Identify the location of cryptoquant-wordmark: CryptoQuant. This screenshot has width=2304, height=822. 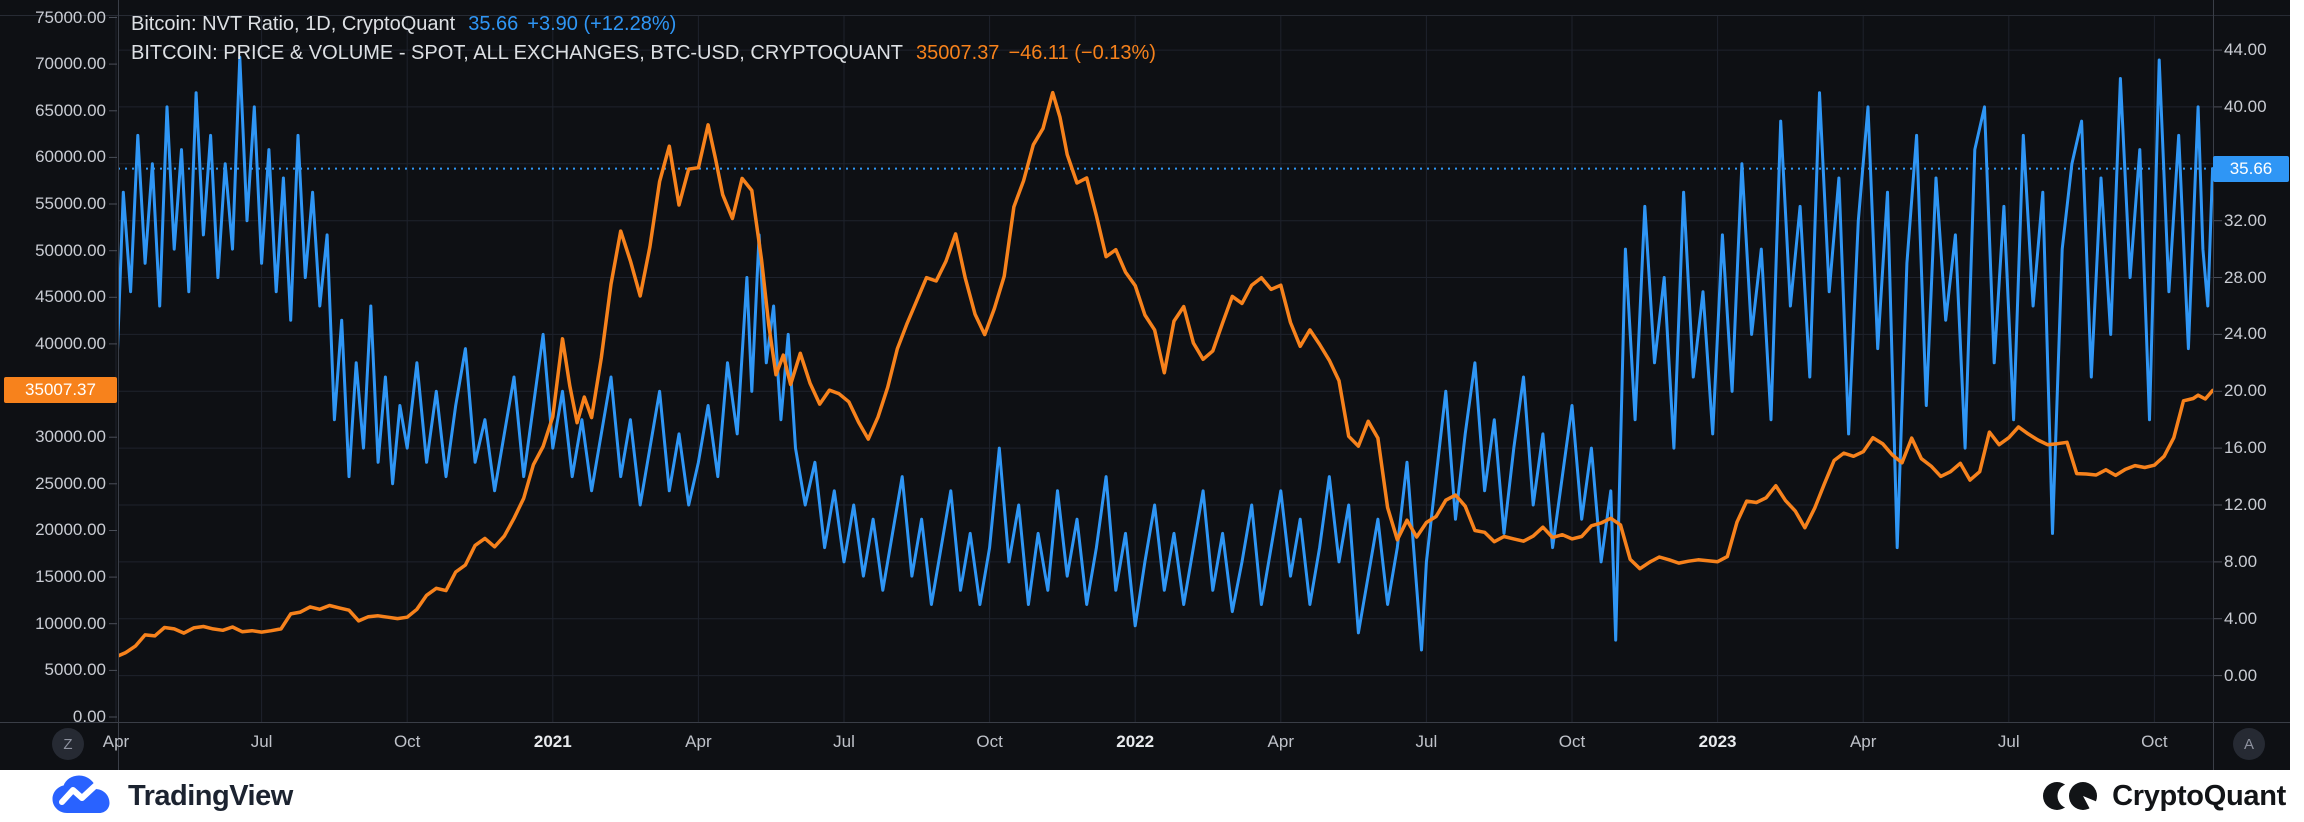
(2199, 795).